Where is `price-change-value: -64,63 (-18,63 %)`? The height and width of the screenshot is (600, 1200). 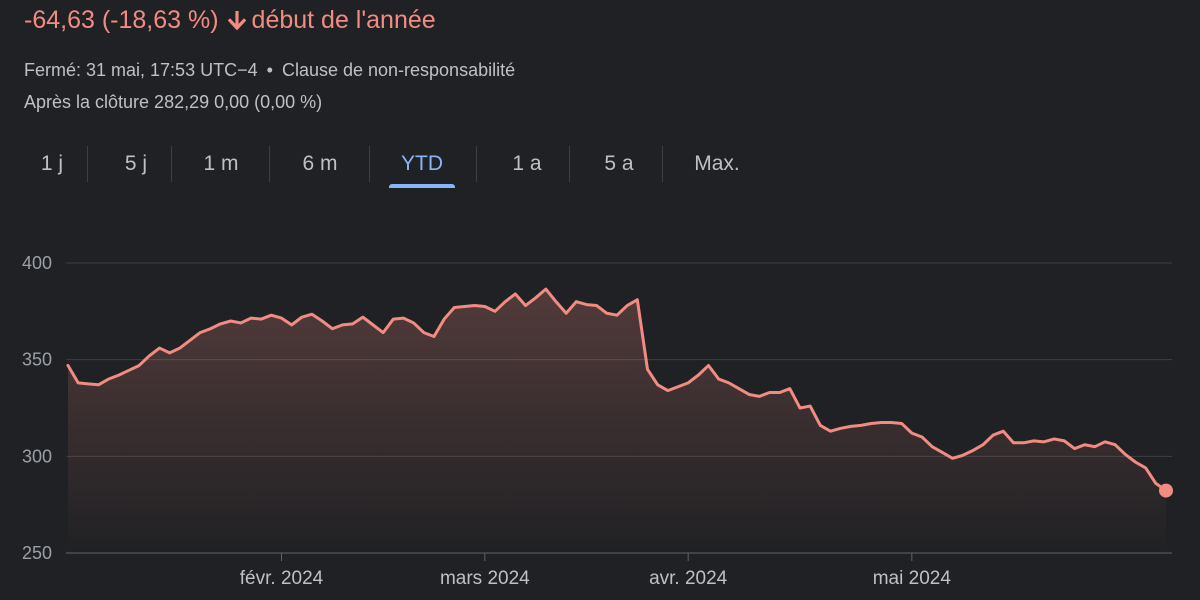
price-change-value: -64,63 (-18,63 %) is located at coordinates (121, 20).